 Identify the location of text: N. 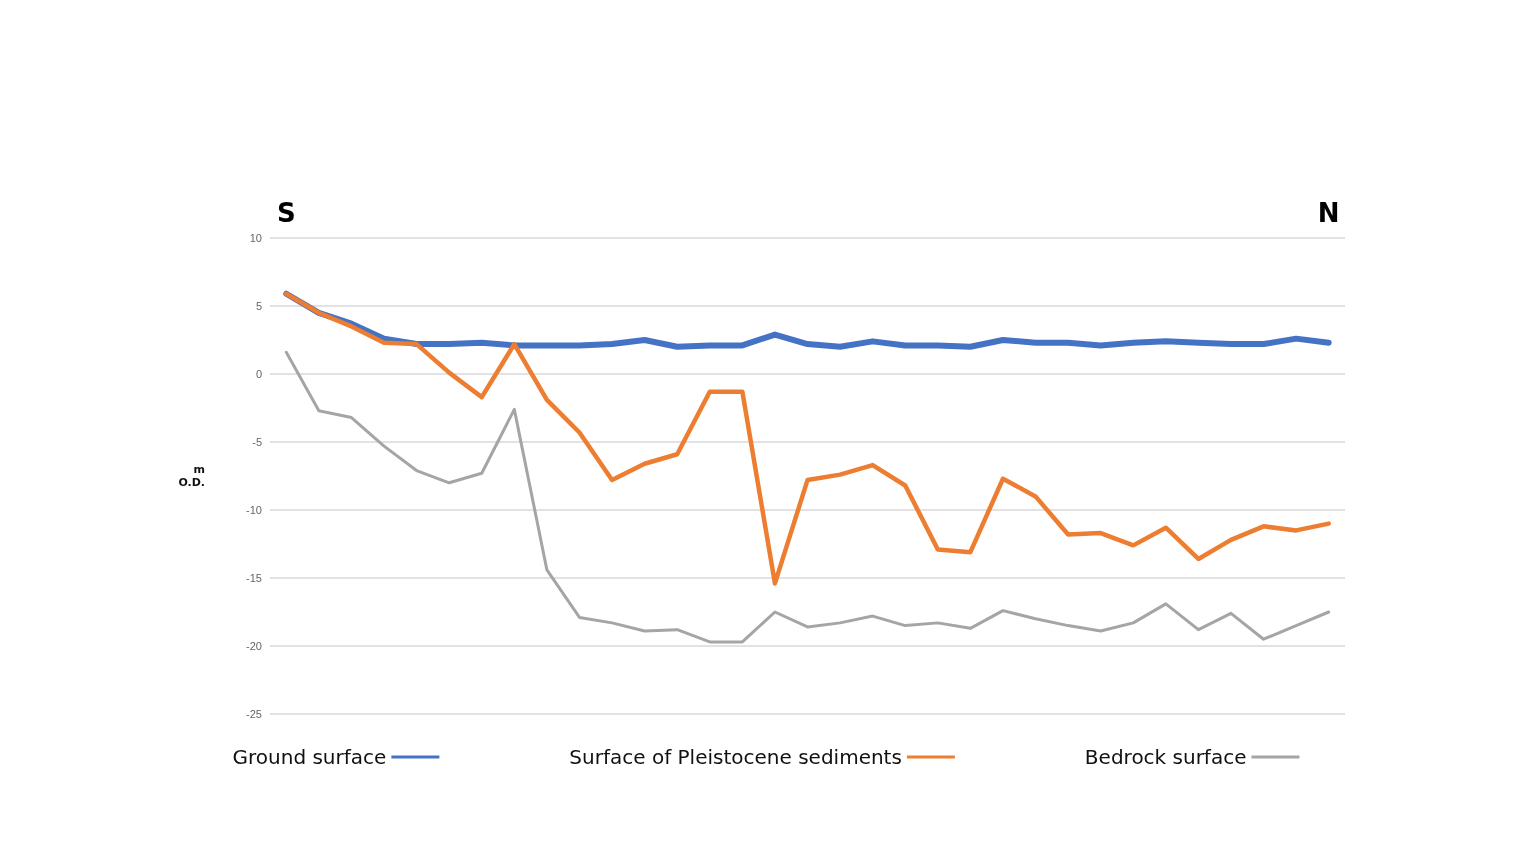
(1328, 213).